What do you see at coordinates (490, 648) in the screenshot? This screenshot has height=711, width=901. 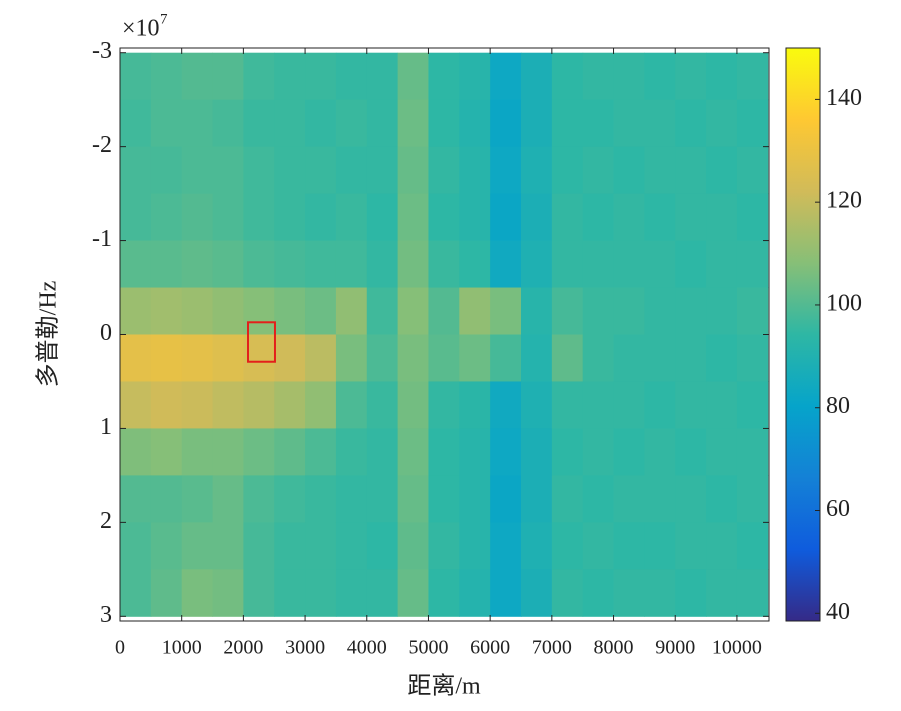 I see `x-tick-label: 6000` at bounding box center [490, 648].